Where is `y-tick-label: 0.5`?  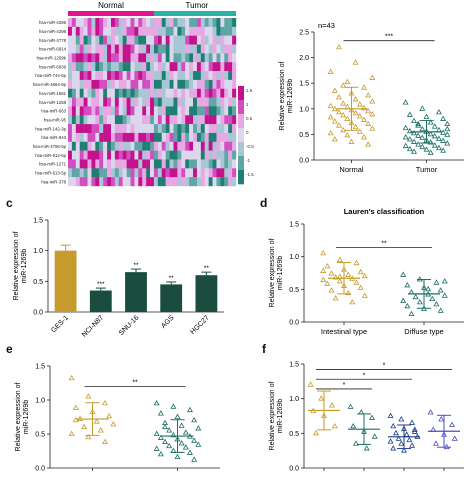
y-tick-label: 0.5 is located at coordinates (40, 435).